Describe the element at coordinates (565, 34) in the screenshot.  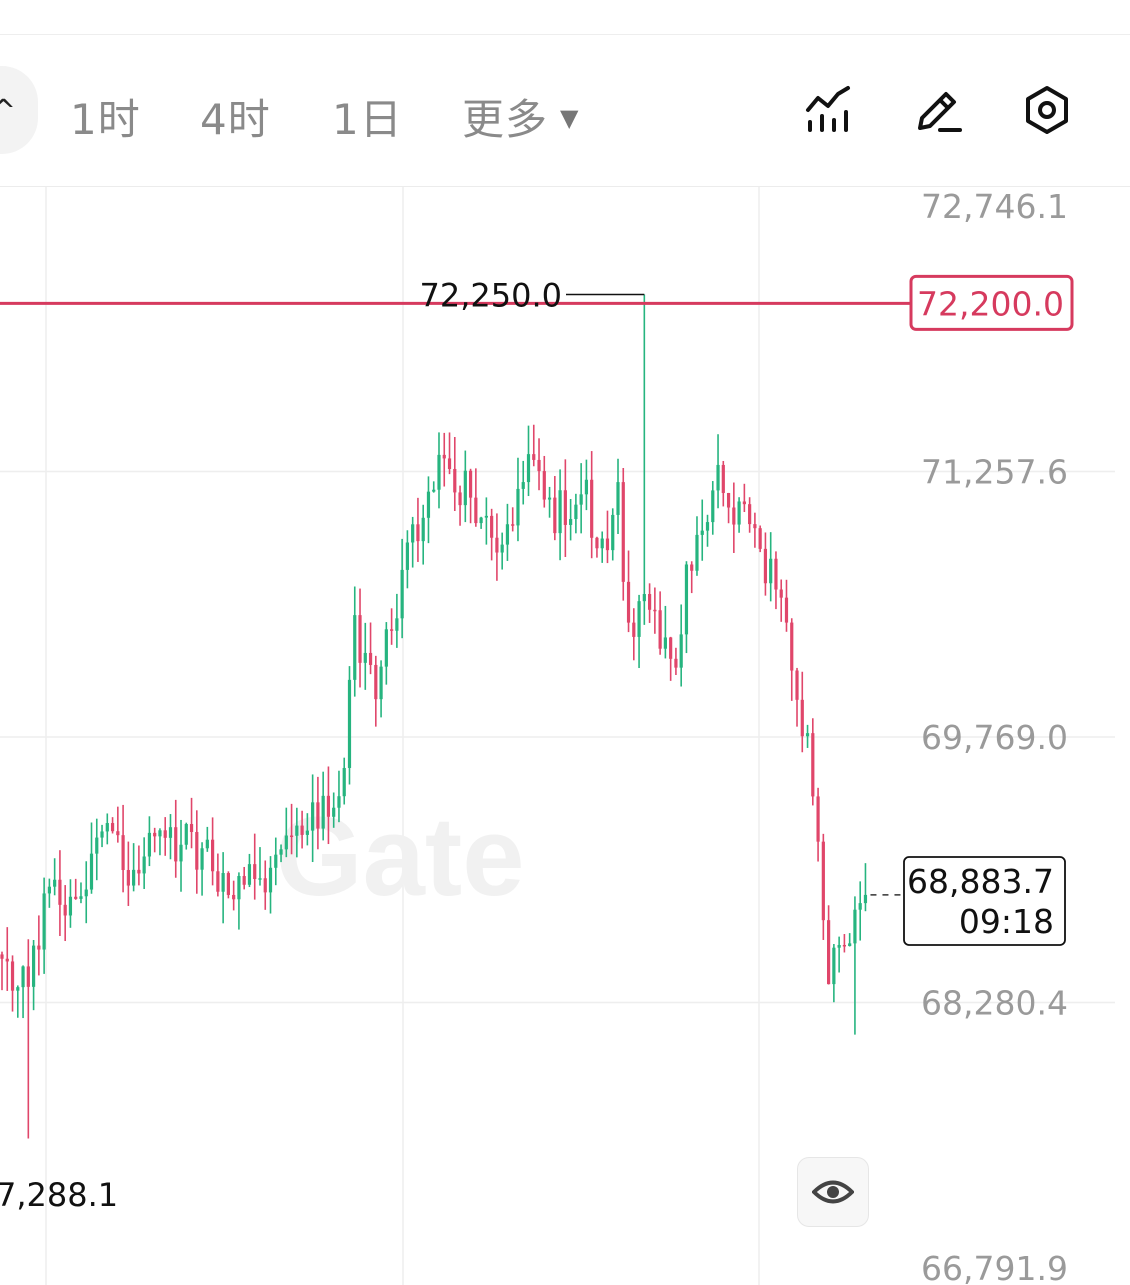
I see `top-divider` at that location.